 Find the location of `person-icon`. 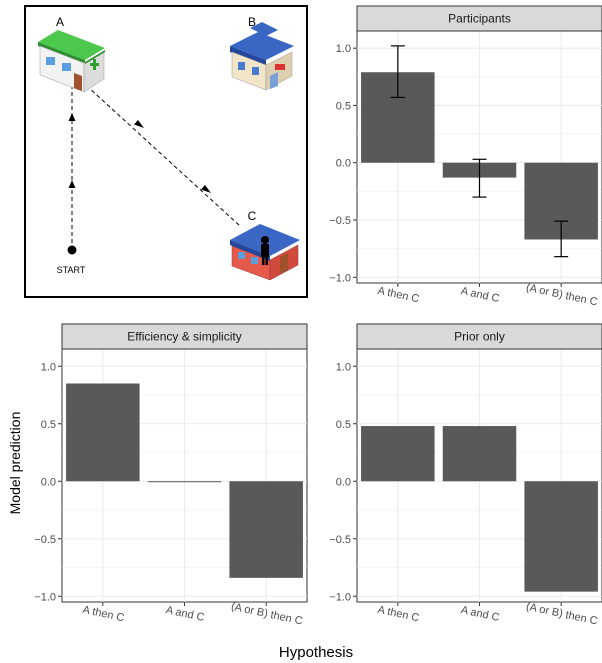

person-icon is located at coordinates (265, 250).